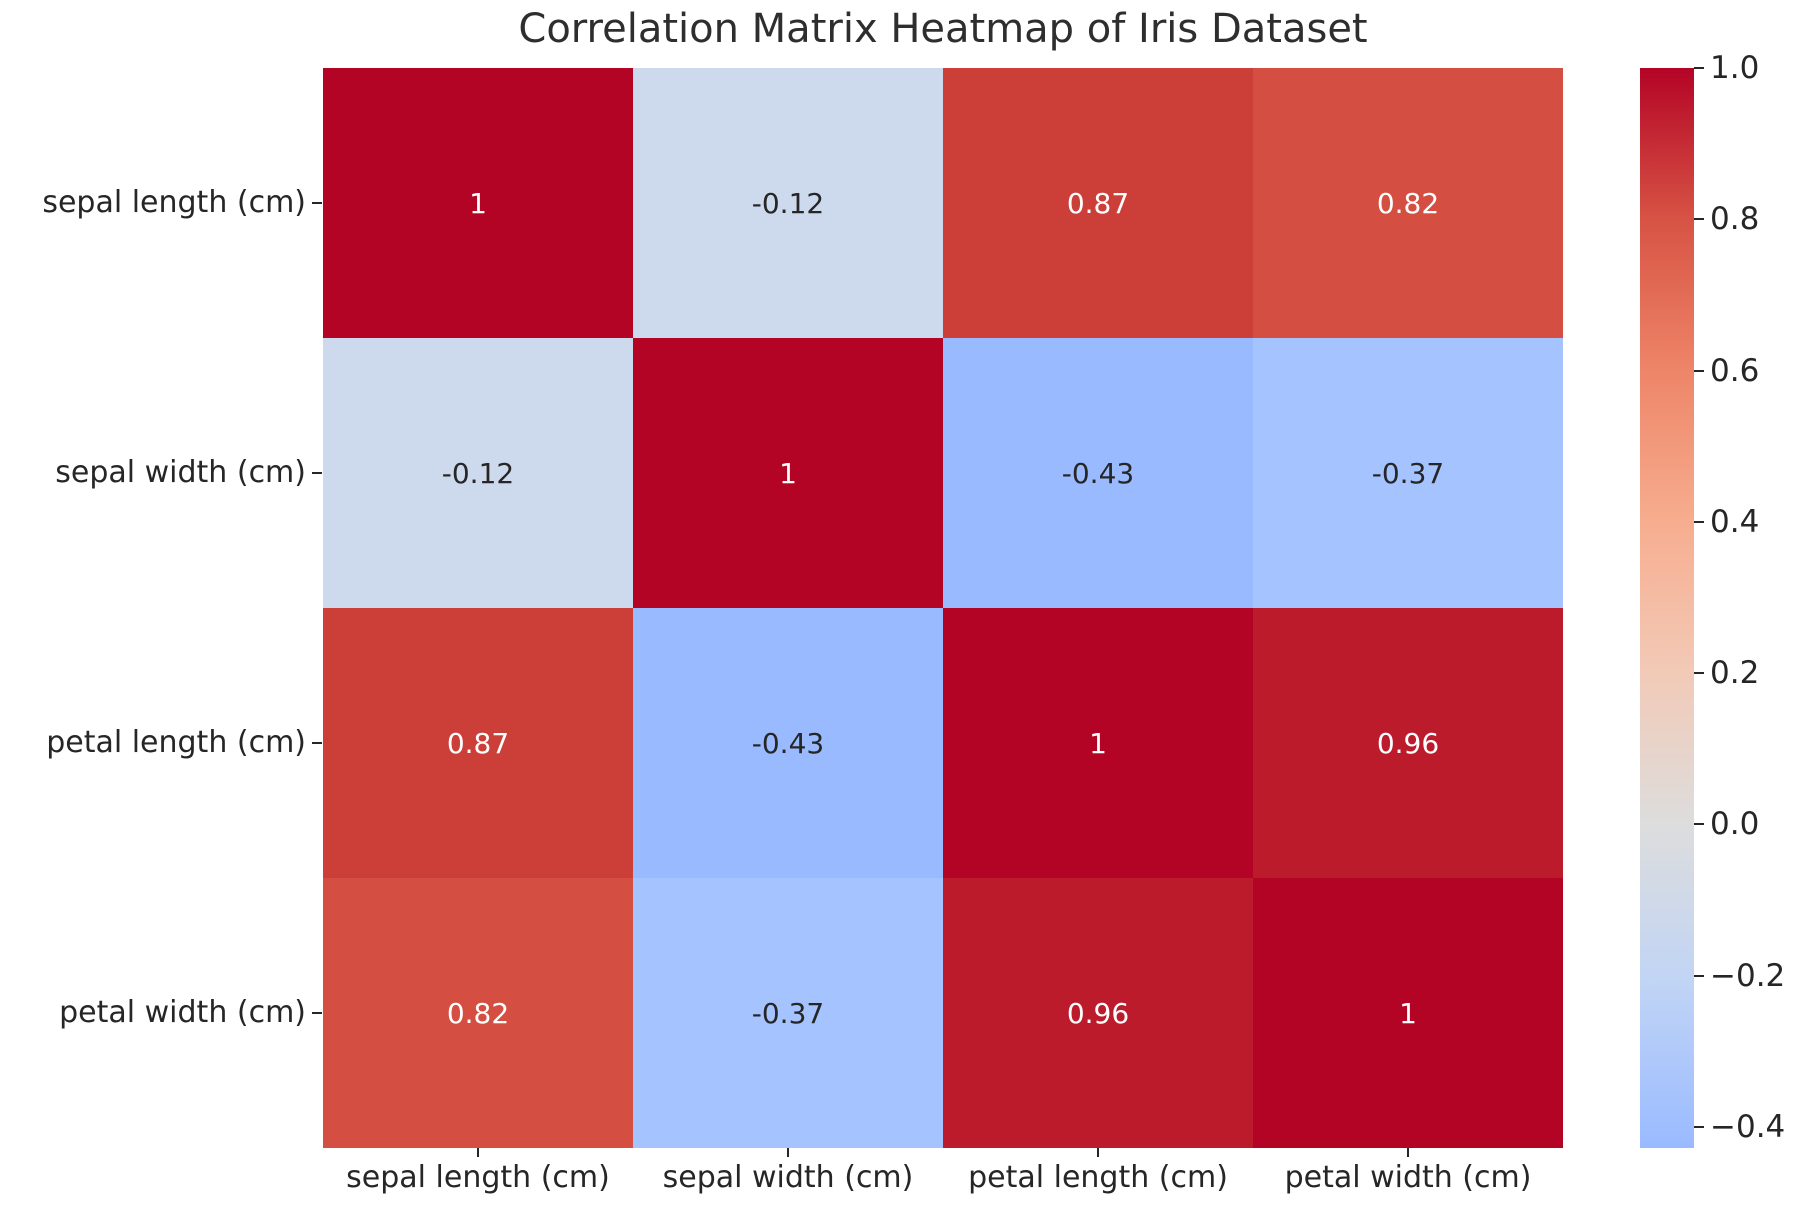 The height and width of the screenshot is (1211, 1805). Describe the element at coordinates (1667, 608) in the screenshot. I see `colorbar` at that location.